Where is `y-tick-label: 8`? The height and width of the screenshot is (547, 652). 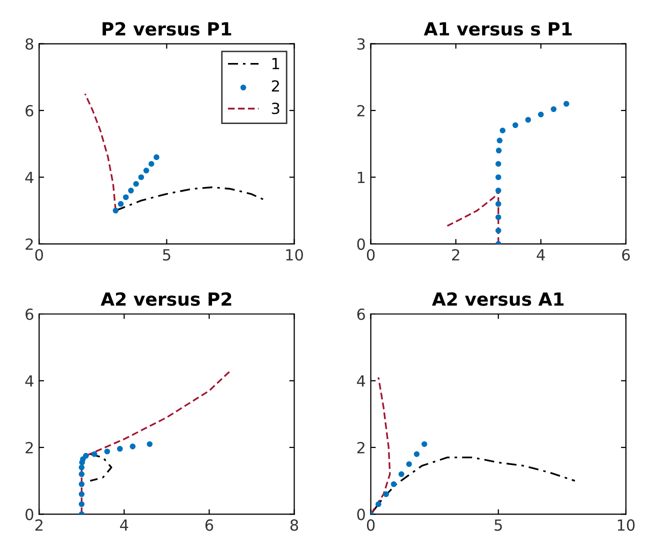 y-tick-label: 8 is located at coordinates (30, 44).